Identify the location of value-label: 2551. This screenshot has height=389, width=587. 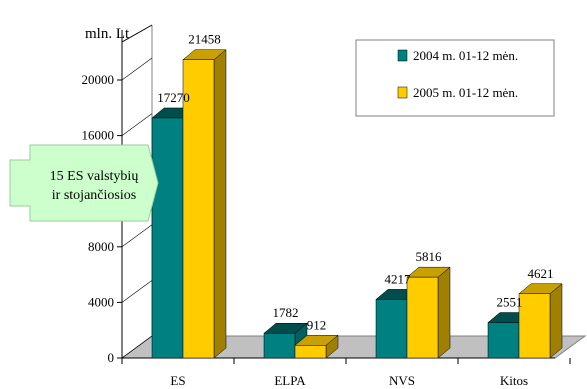
(510, 302).